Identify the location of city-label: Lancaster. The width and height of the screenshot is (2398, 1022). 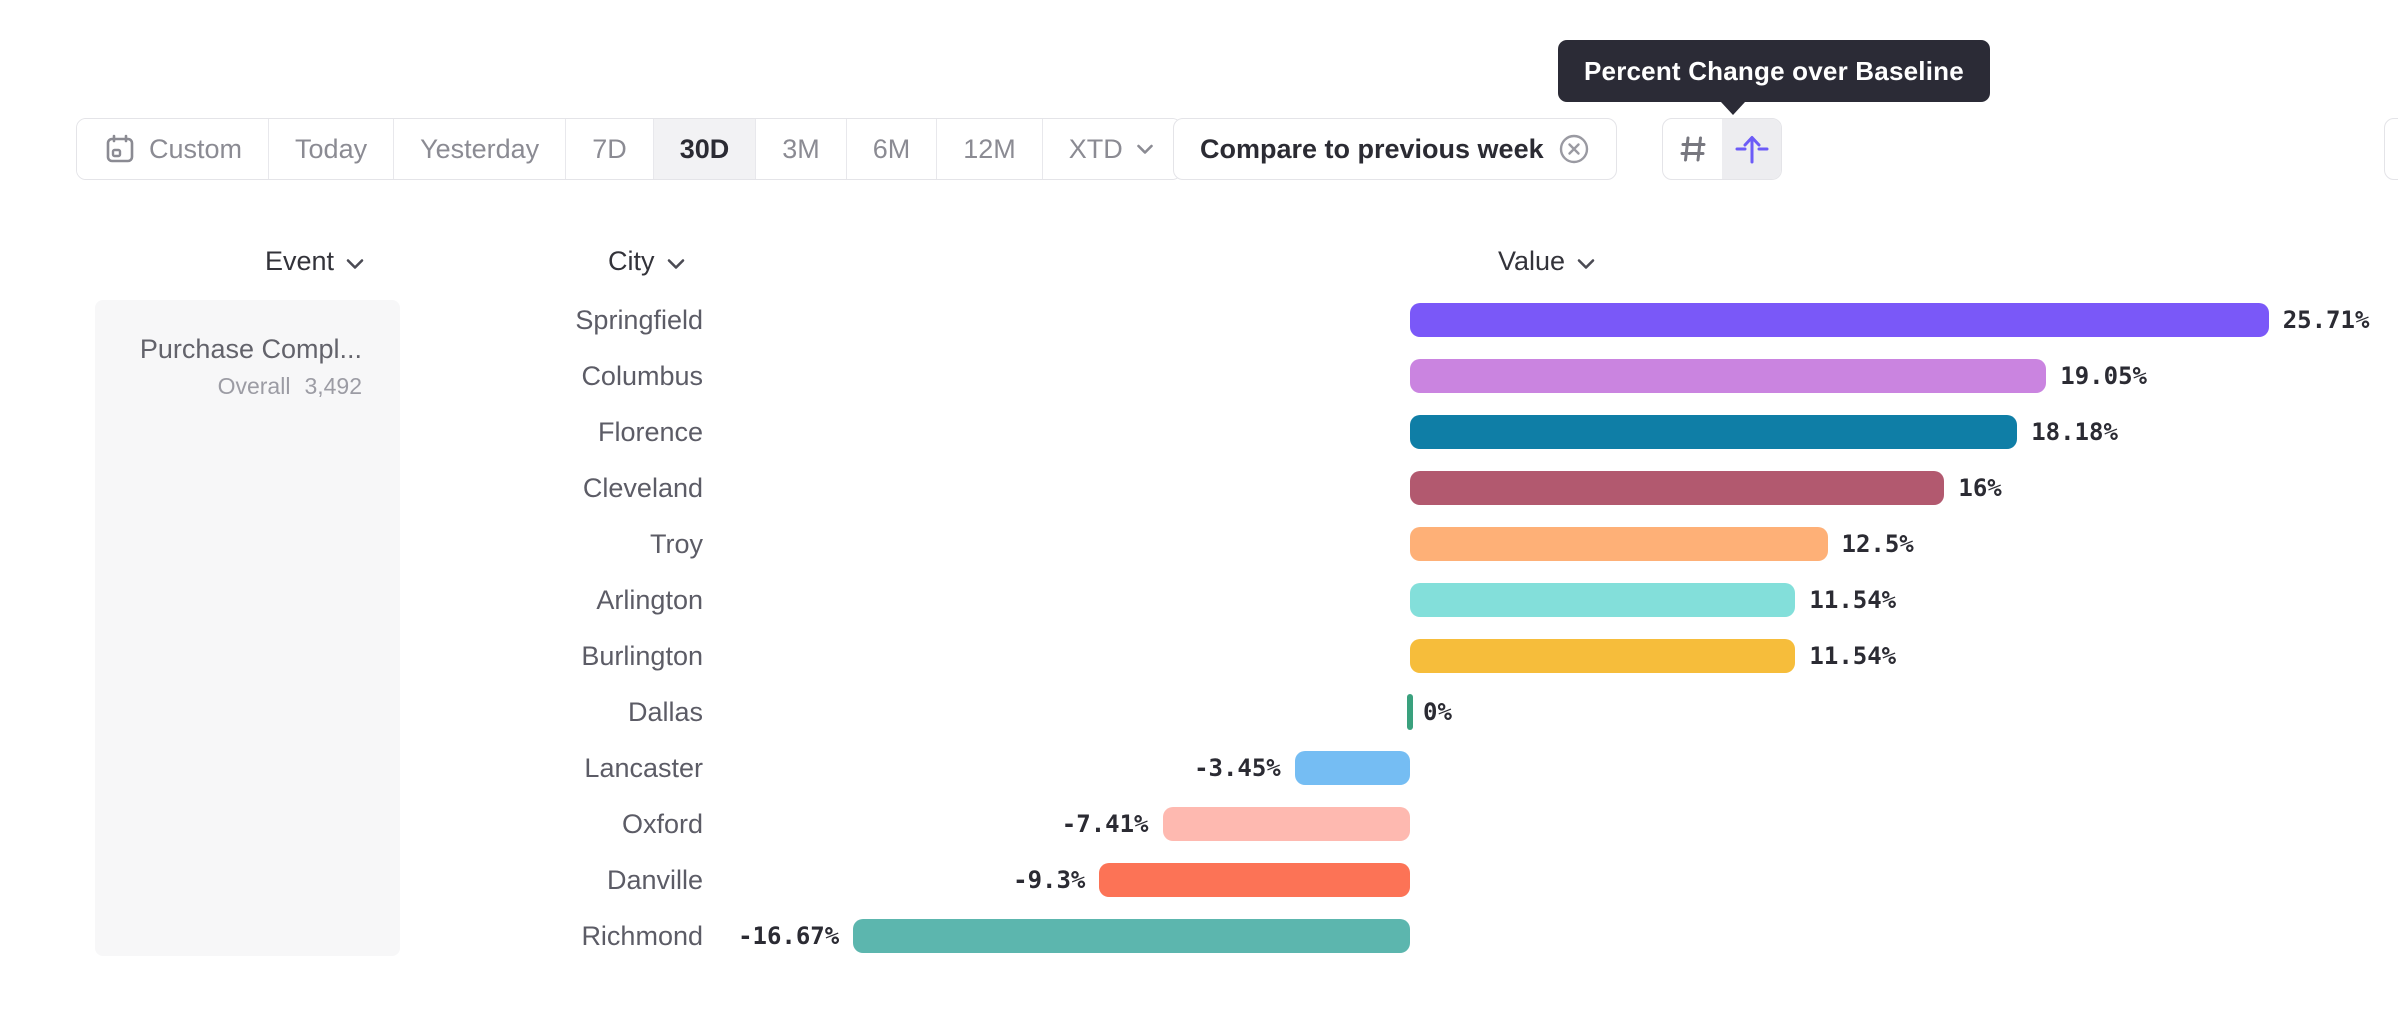
(643, 767).